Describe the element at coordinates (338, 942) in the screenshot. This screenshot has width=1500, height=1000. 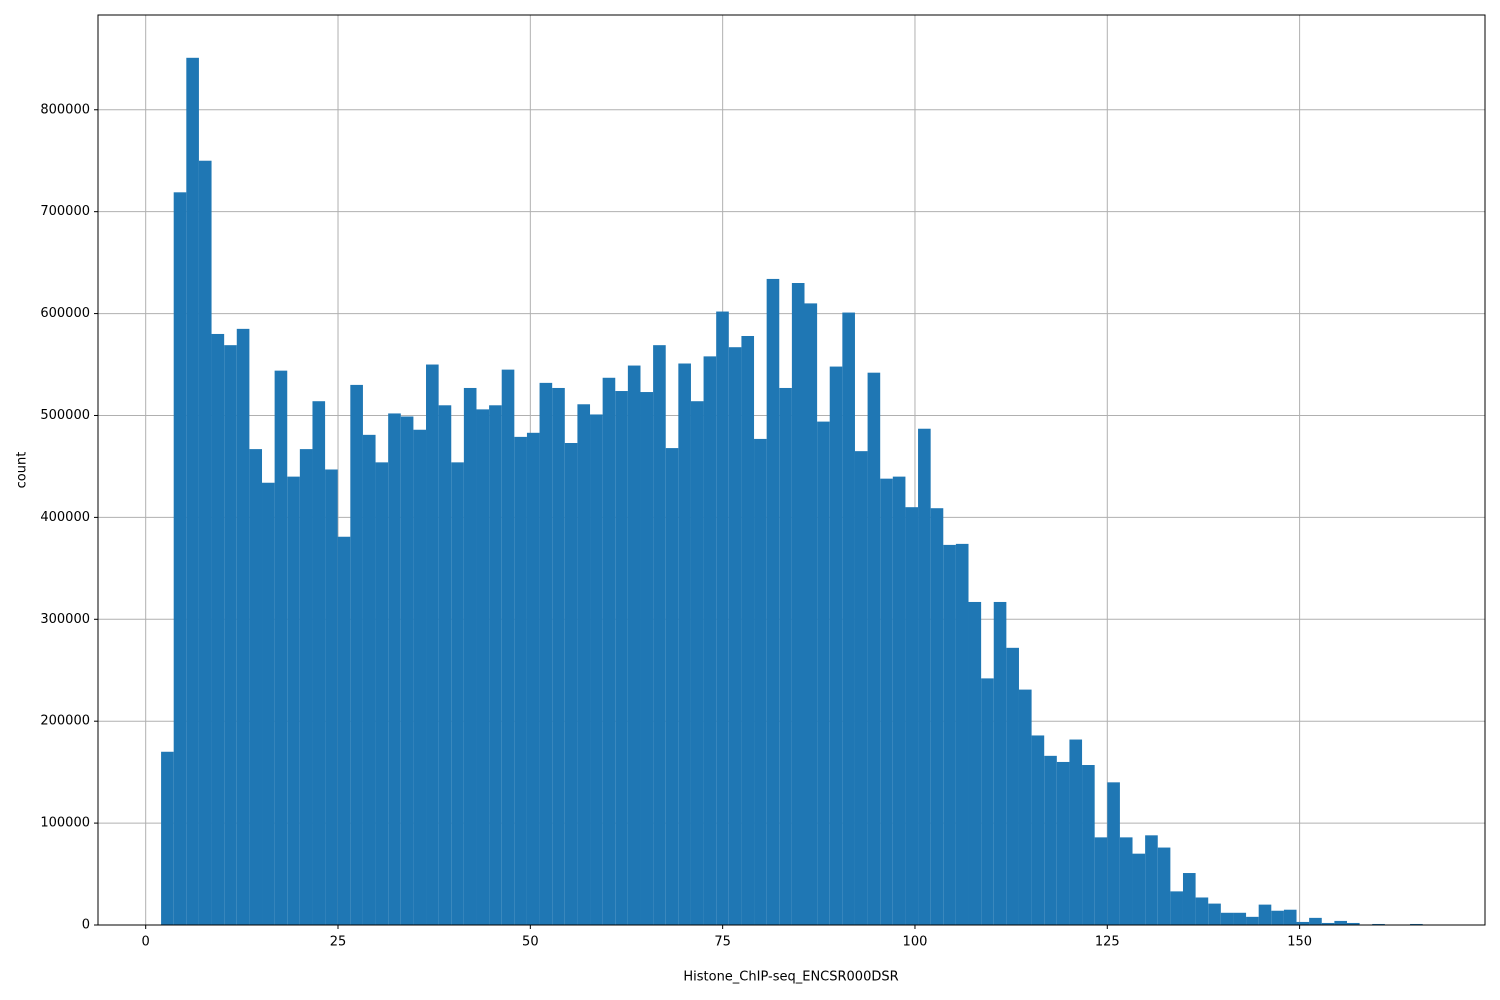
I see `x-tick-label: 25` at that location.